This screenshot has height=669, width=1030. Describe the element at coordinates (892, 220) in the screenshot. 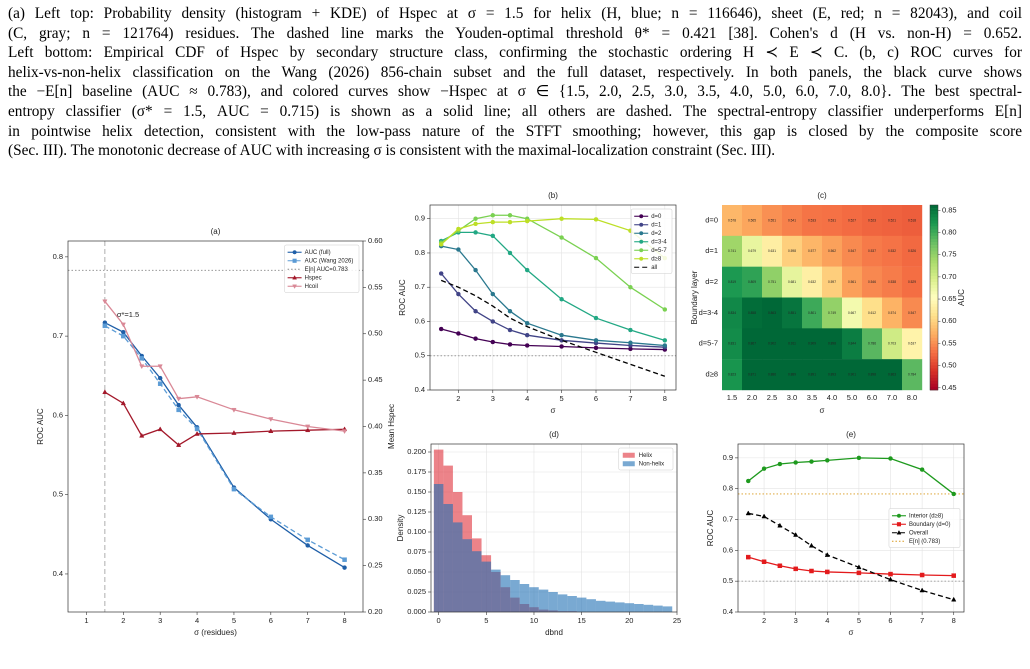

I see `cell-label: 0.521` at that location.